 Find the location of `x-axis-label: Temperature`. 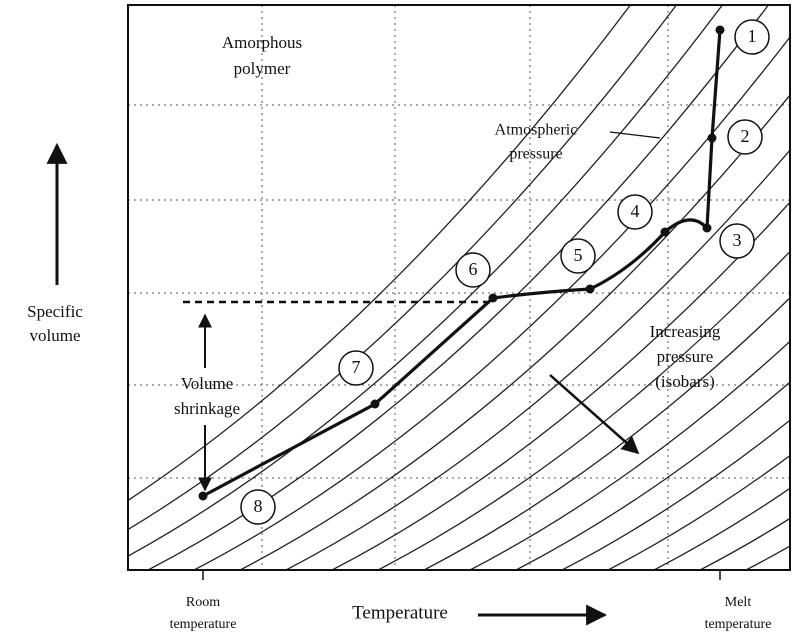

x-axis-label: Temperature is located at coordinates (400, 612).